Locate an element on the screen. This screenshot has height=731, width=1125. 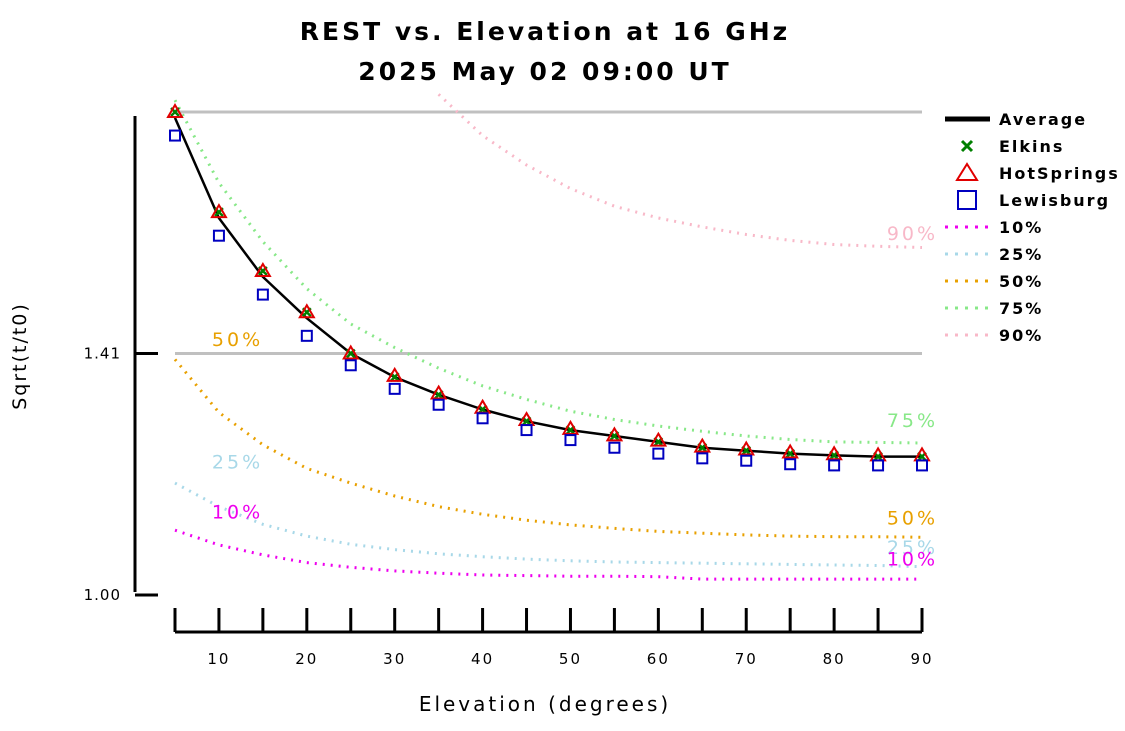
curve-label-4: 75% is located at coordinates (912, 421).